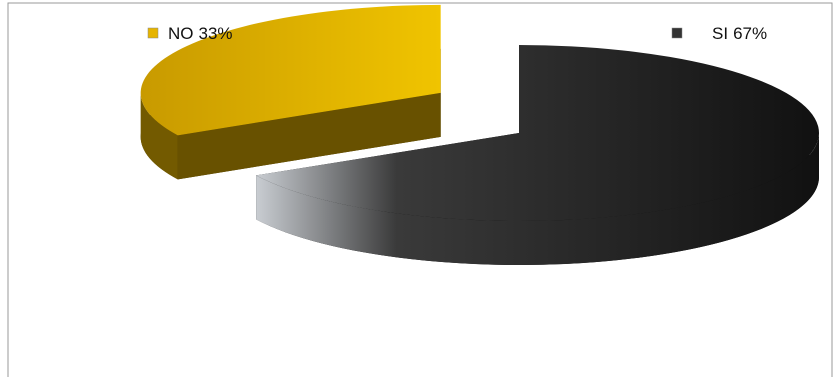 The image size is (833, 382). I want to click on legend-value: 33%, so click(216, 33).